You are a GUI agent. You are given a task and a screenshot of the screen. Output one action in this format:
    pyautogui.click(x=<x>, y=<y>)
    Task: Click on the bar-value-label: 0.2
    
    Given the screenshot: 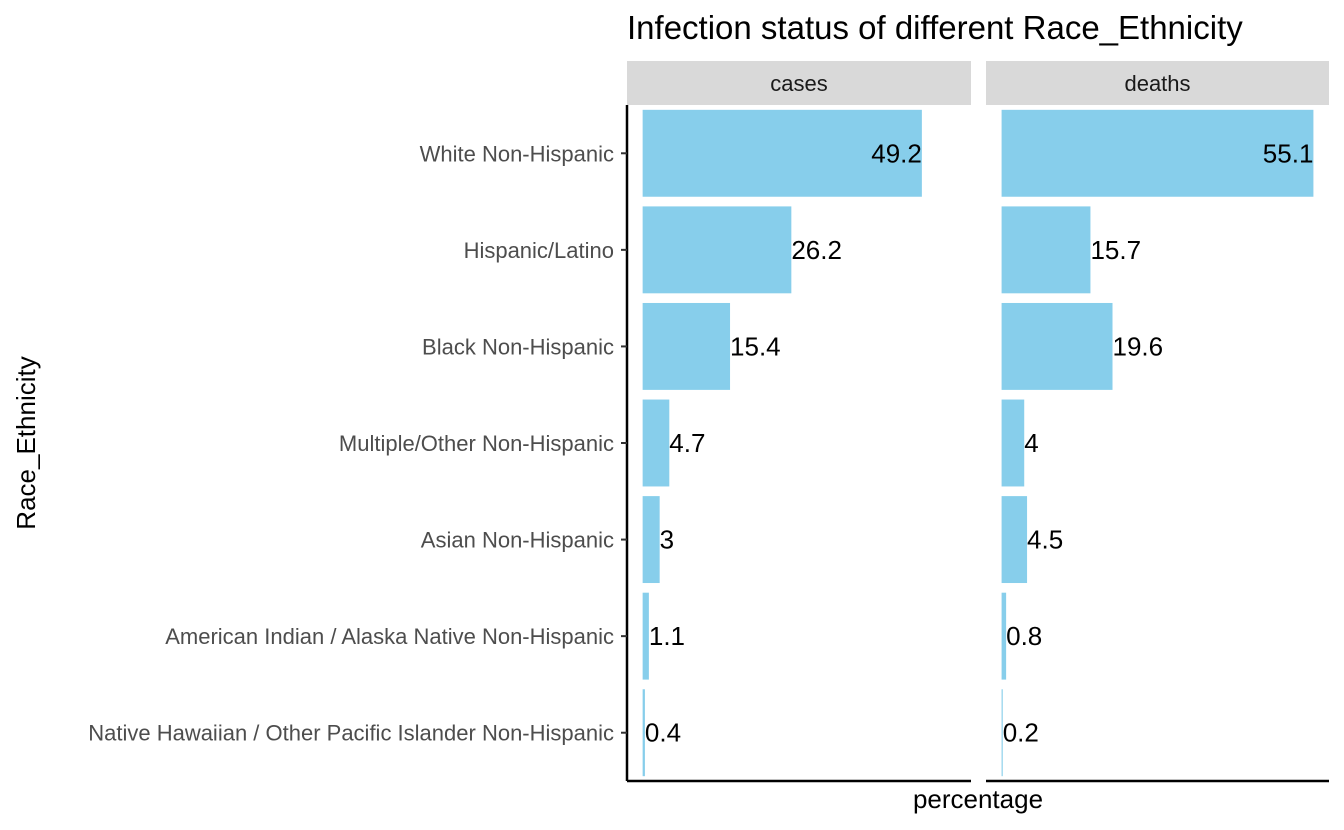 What is the action you would take?
    pyautogui.click(x=1021, y=733)
    